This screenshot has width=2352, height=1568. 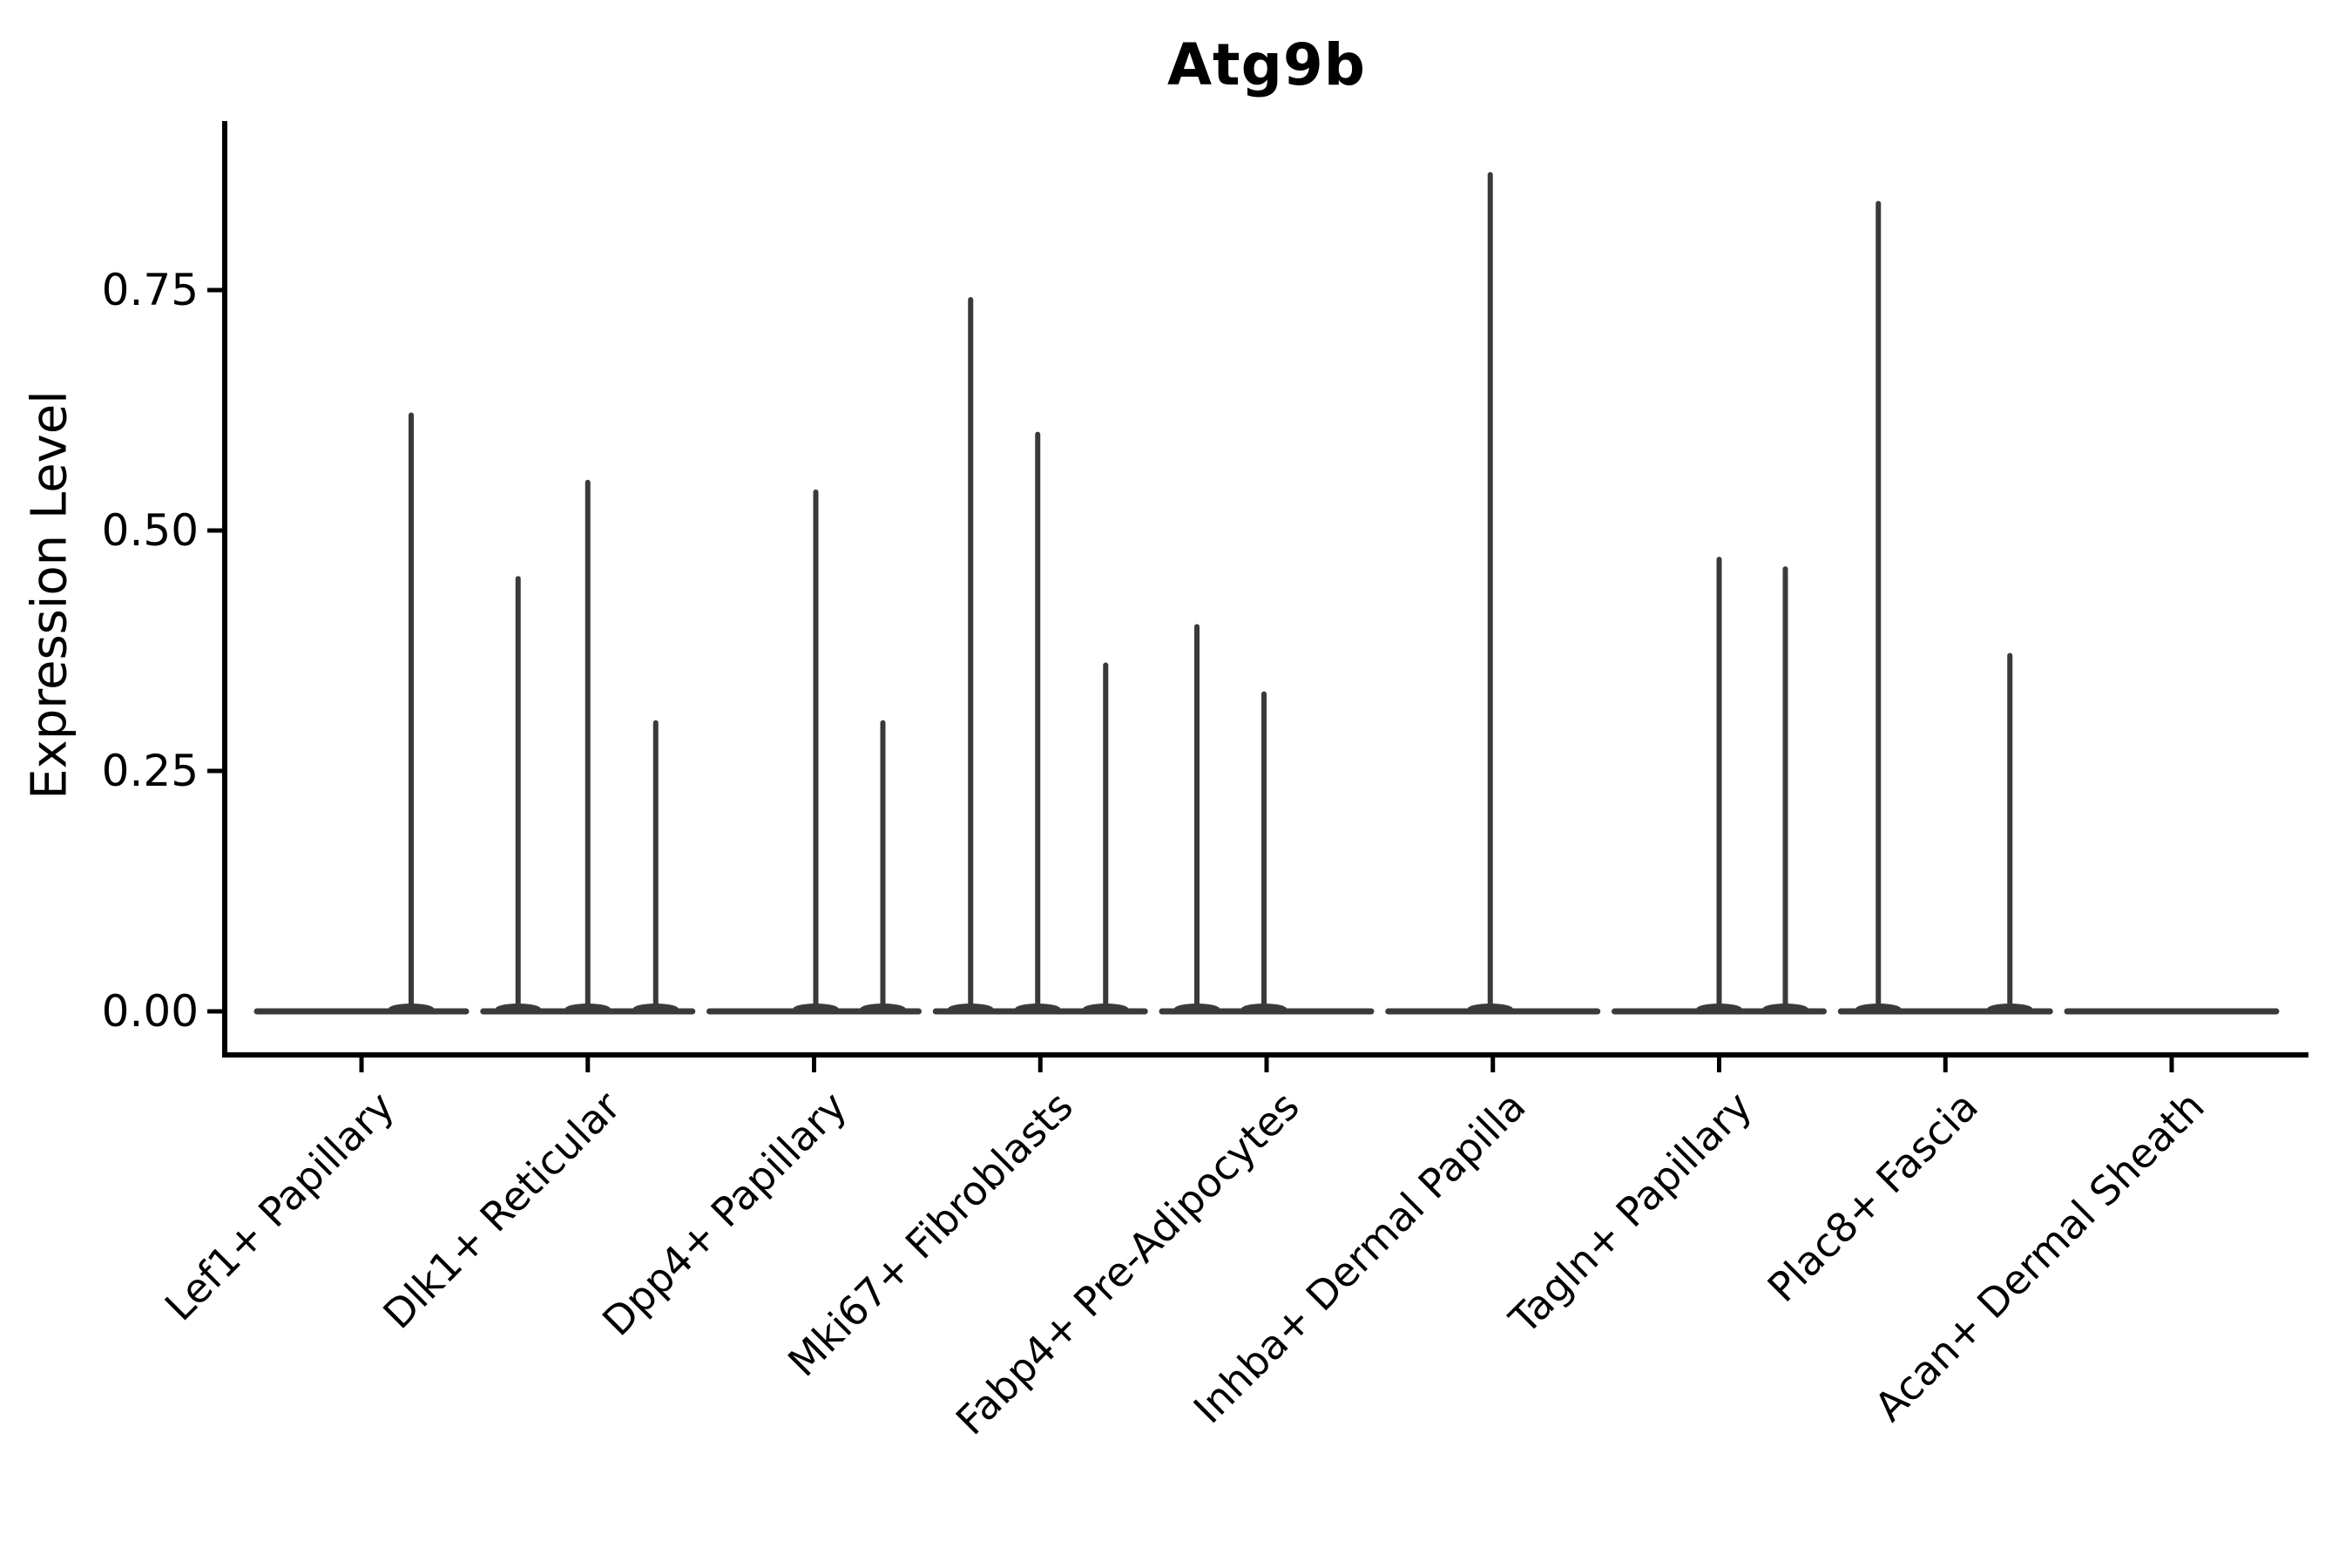 What do you see at coordinates (1630, 1213) in the screenshot?
I see `x-tick-label: Tagln+ Papillary` at bounding box center [1630, 1213].